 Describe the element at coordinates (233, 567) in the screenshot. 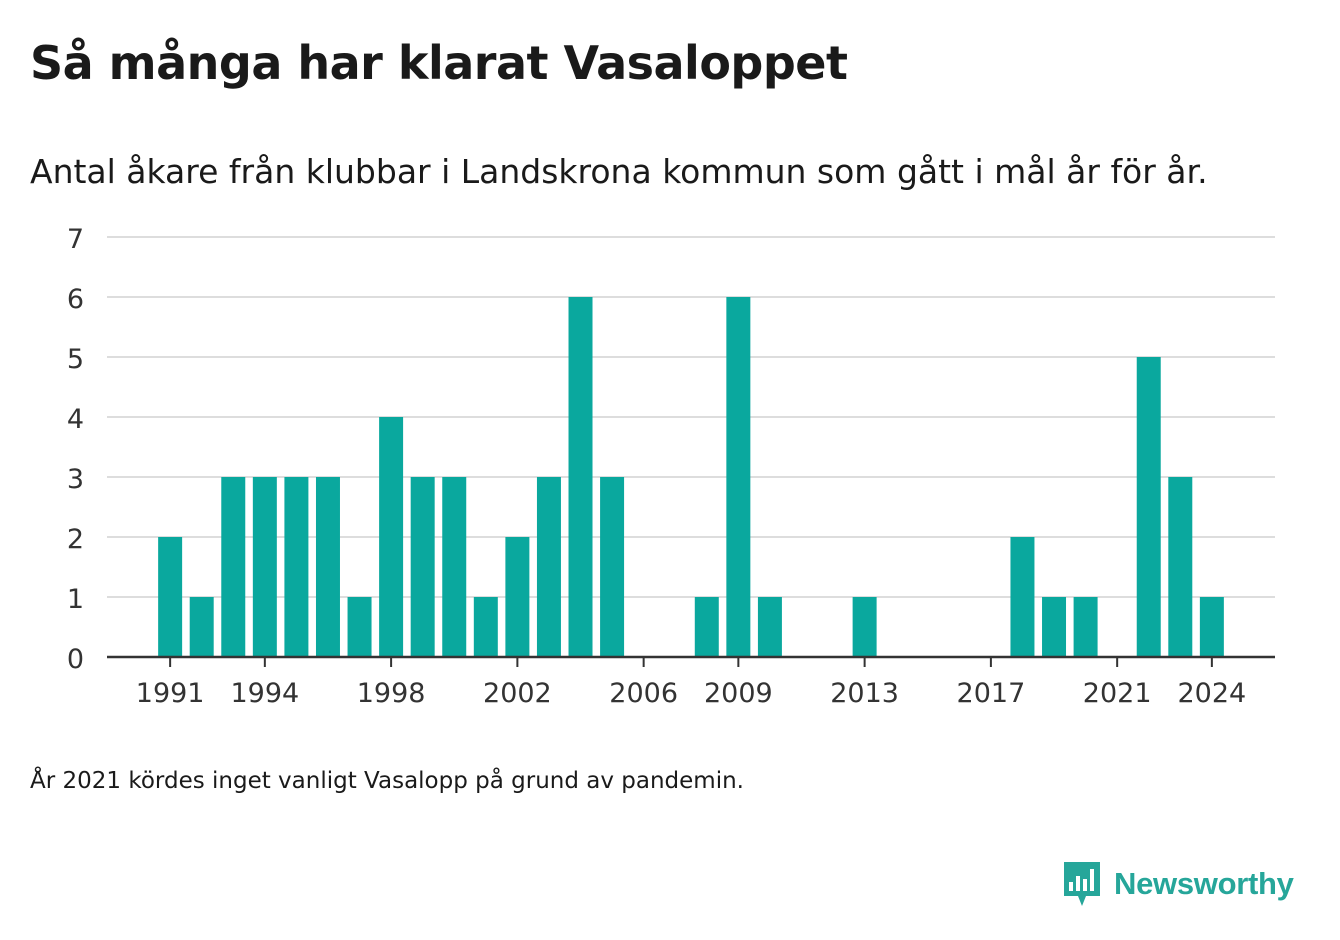

I see `bar-1993` at that location.